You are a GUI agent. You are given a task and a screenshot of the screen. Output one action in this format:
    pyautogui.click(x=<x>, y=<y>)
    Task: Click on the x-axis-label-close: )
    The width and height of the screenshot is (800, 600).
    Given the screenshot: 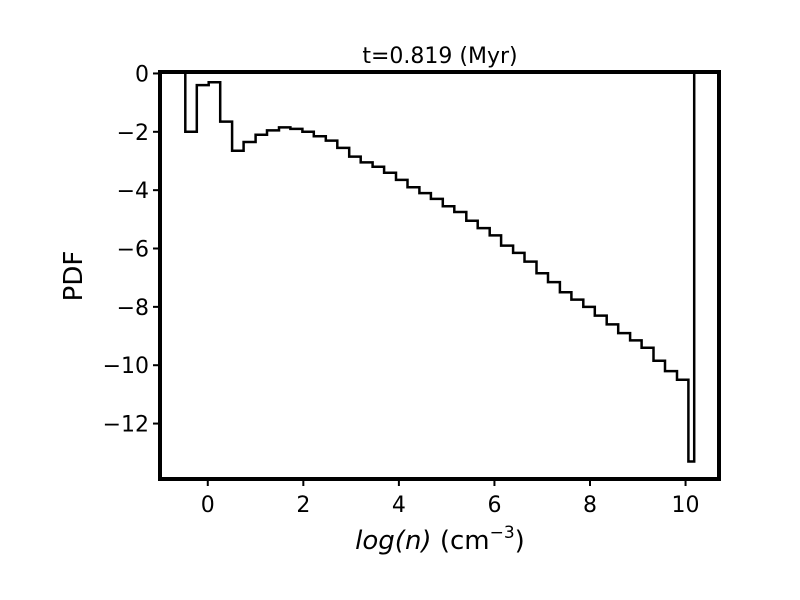 What is the action you would take?
    pyautogui.click(x=520, y=541)
    